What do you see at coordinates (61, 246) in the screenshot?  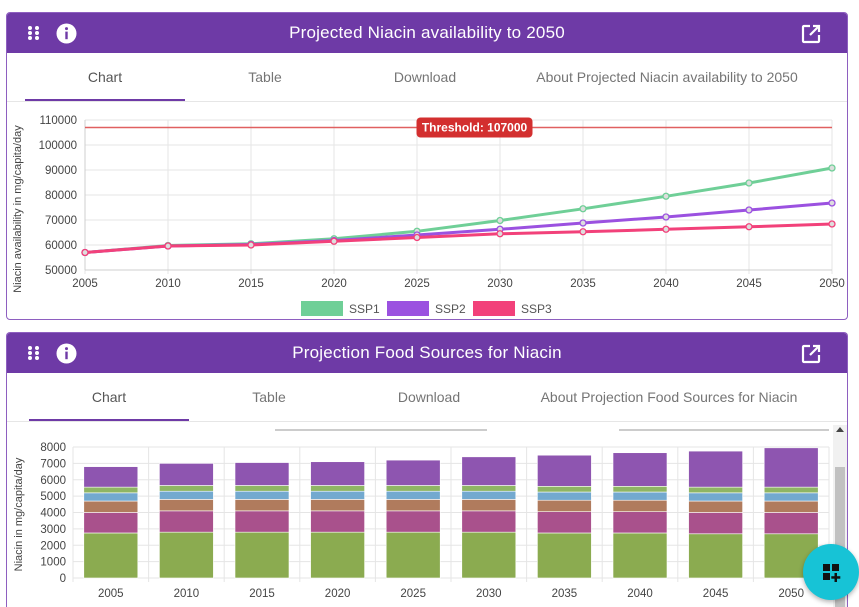 I see `y-tick-label: 60000` at bounding box center [61, 246].